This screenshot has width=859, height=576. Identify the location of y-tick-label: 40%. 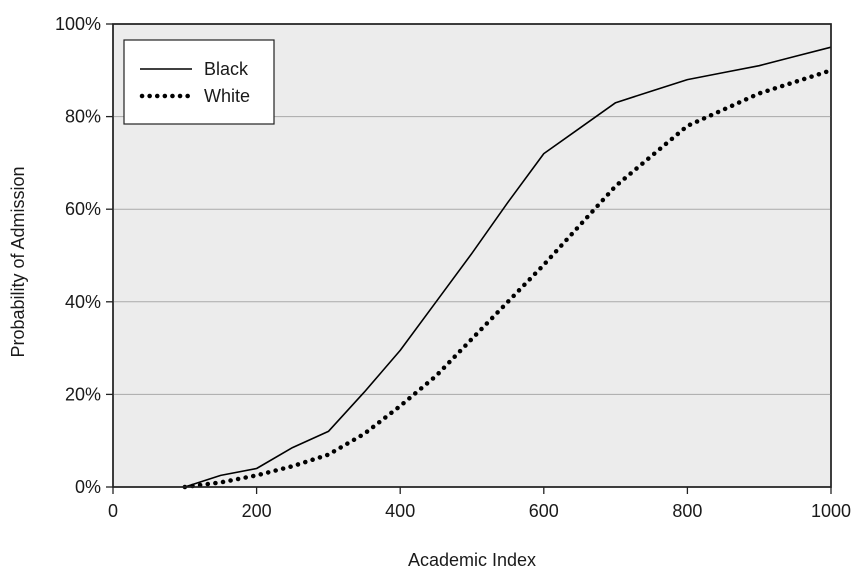
(83, 302).